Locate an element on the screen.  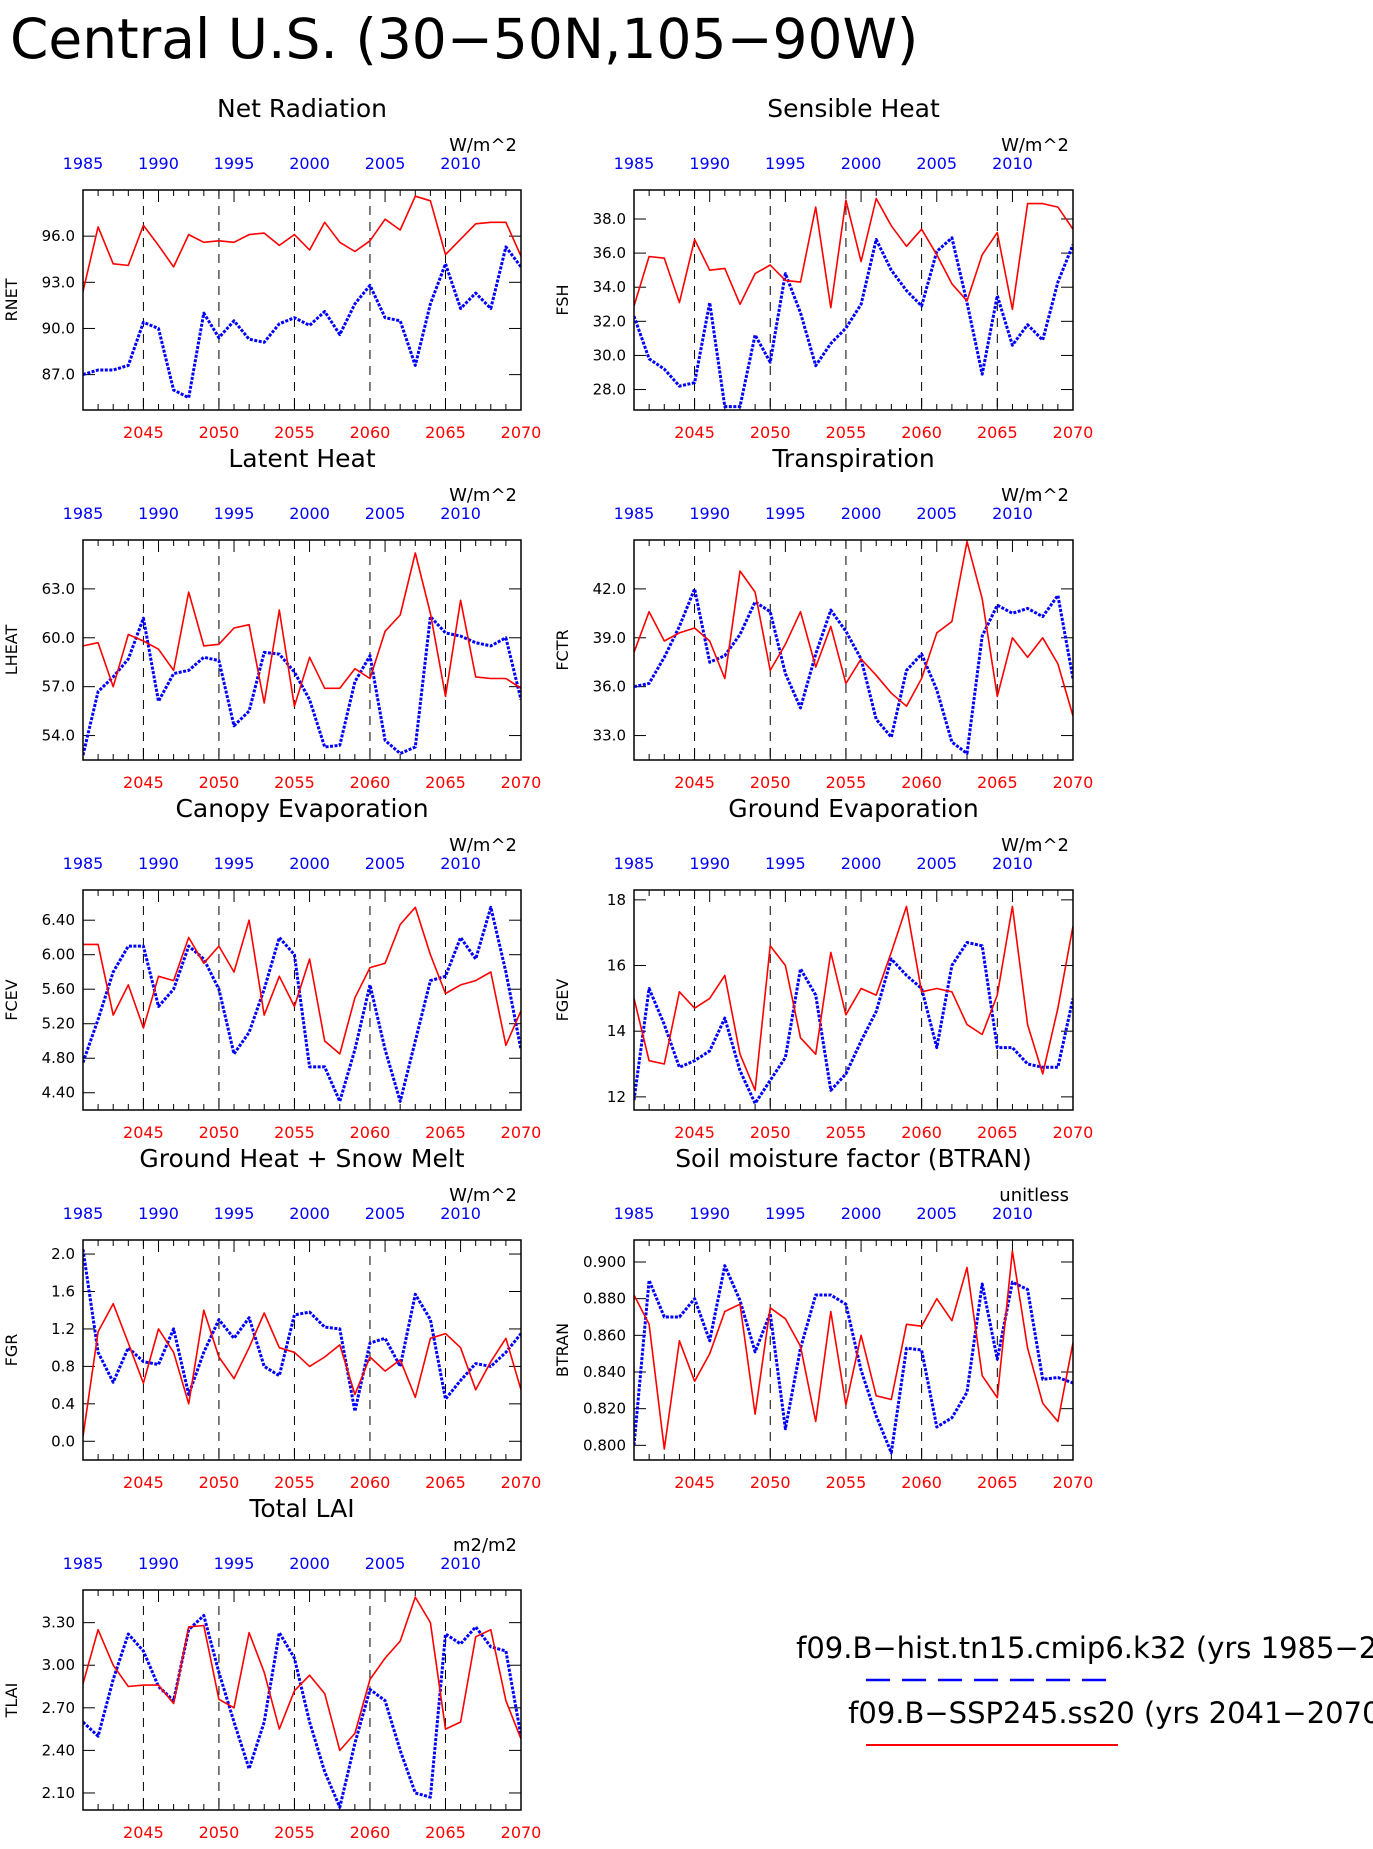
y-axis-label: LHEAT is located at coordinates (11, 650).